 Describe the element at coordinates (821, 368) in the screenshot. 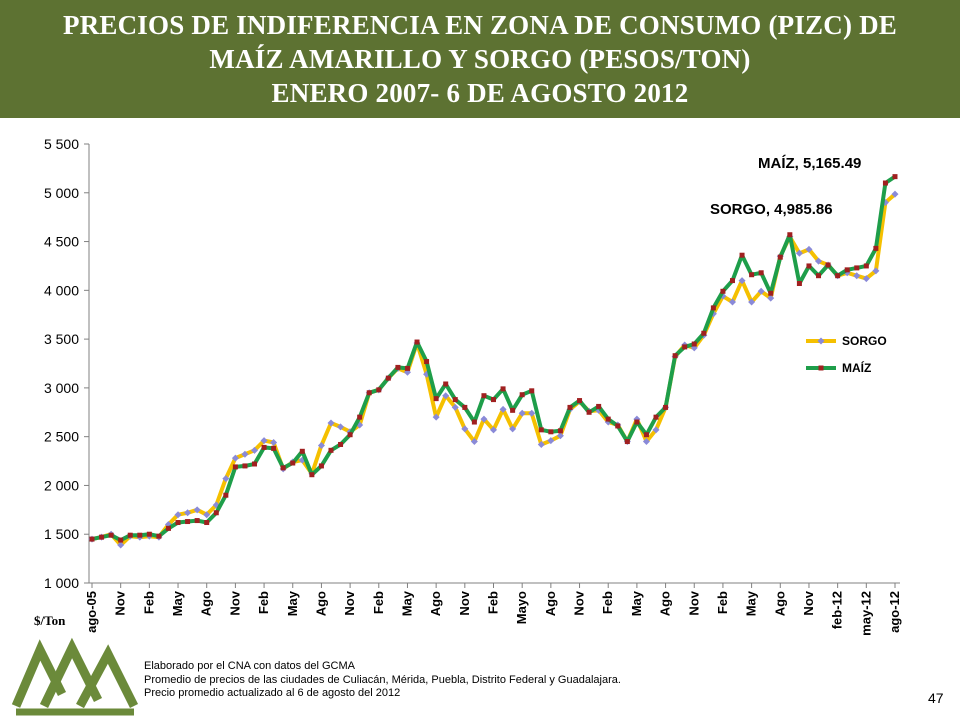

I see `legend-marker-maiz` at that location.